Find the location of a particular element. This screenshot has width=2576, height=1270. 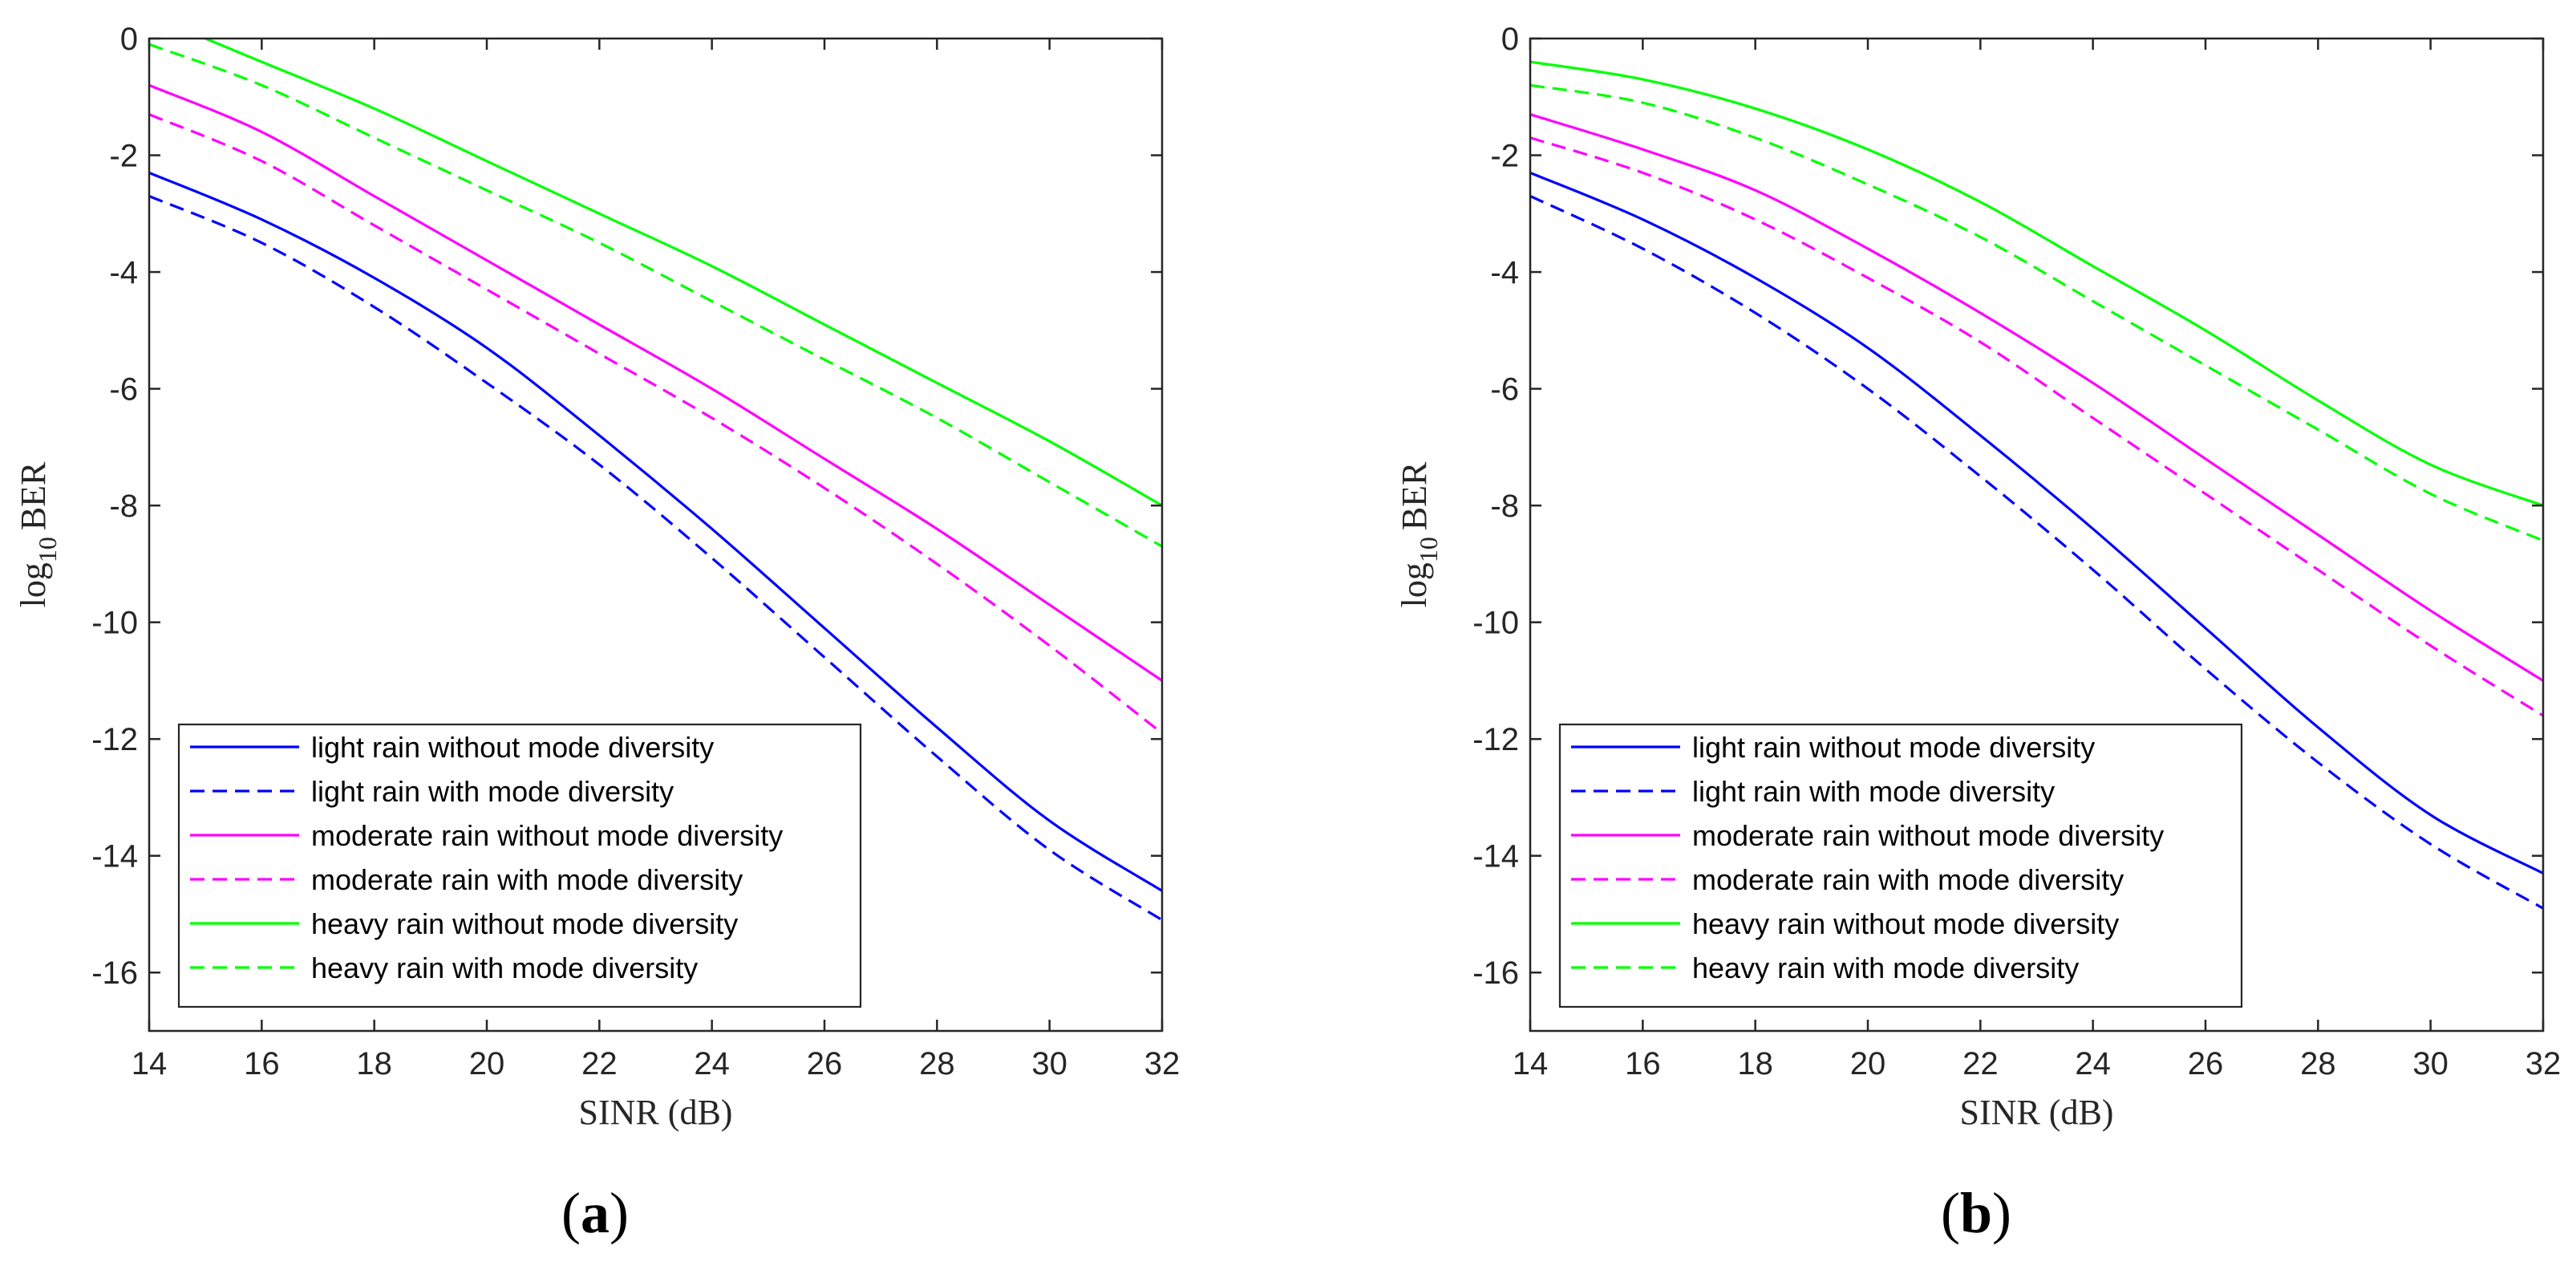

series-line-heavy-rain-with-mode-diversity is located at coordinates (2036, 312).